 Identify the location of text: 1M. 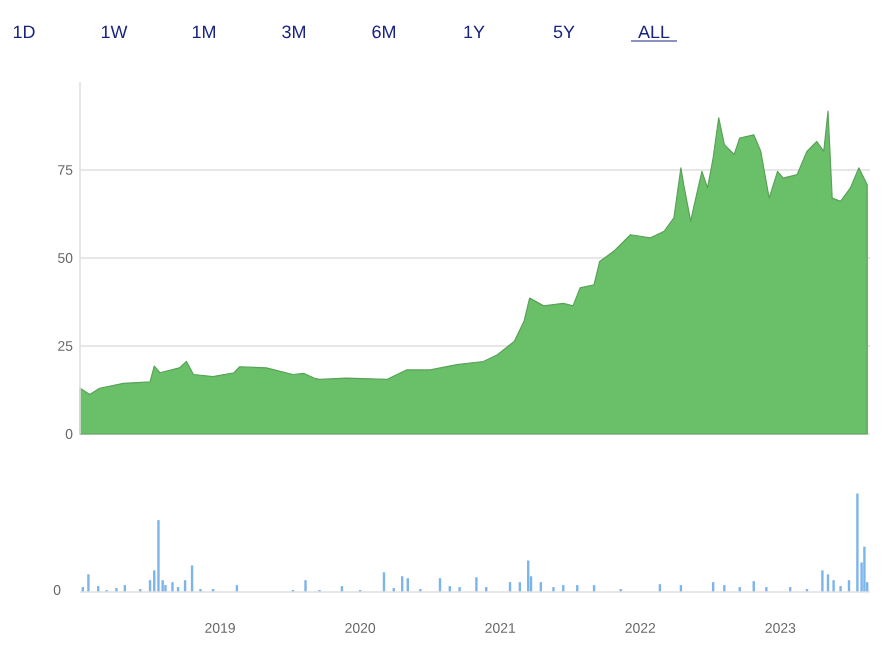
(203, 31).